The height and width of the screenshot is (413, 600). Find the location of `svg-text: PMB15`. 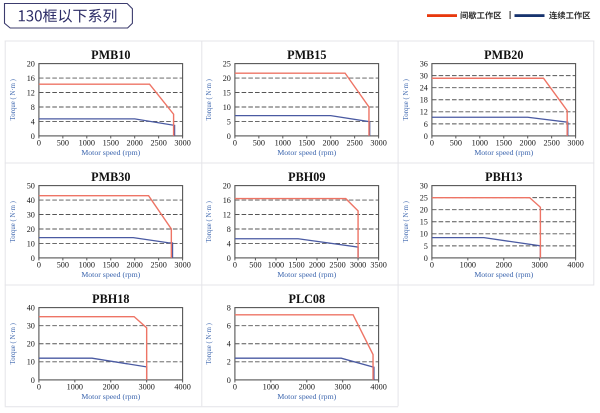

svg-text: PMB15 is located at coordinates (306, 55).